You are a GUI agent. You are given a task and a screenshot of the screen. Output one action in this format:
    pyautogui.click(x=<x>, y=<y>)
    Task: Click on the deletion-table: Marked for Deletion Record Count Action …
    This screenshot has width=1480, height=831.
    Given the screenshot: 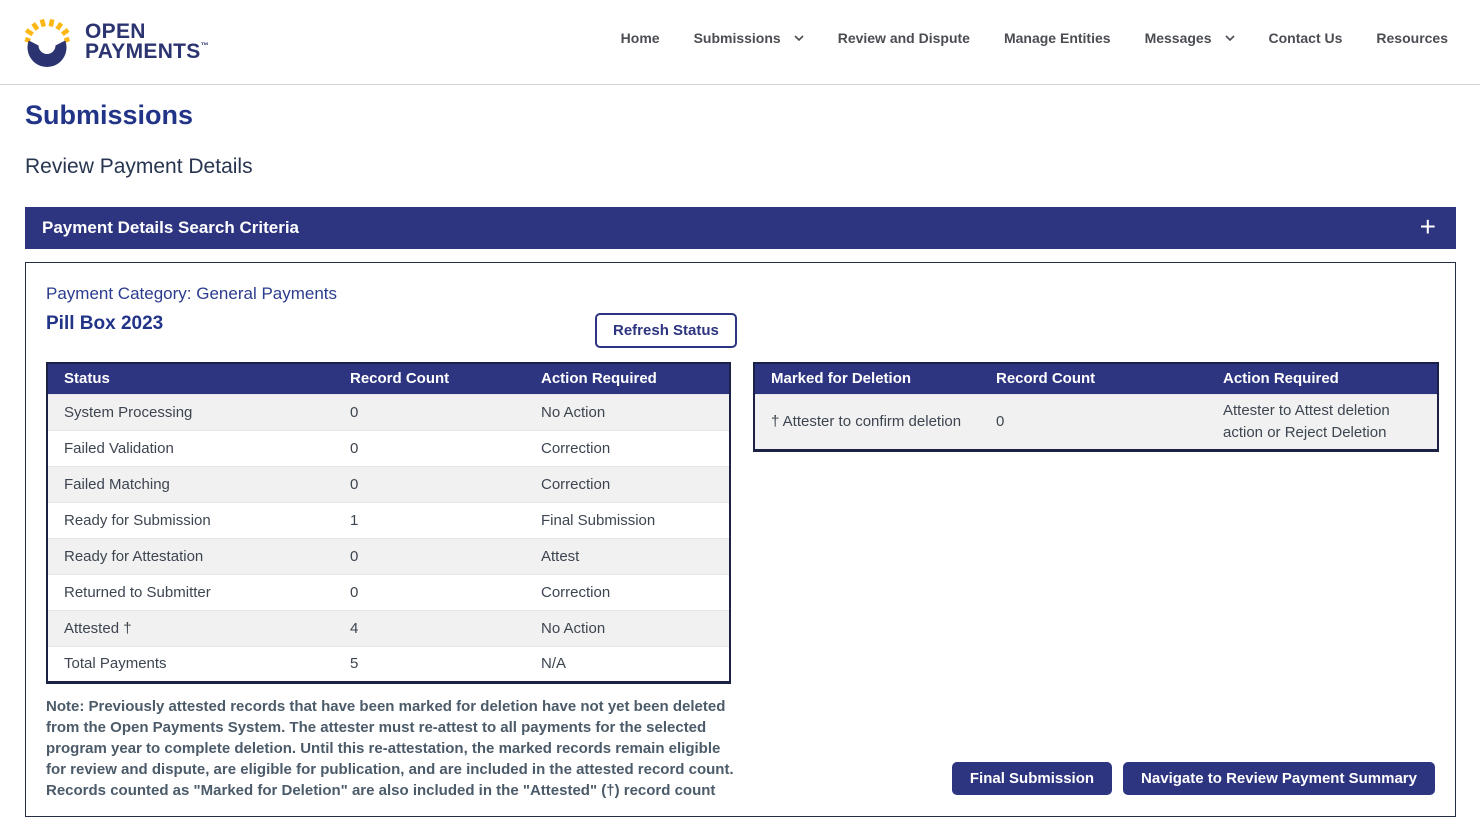 What is the action you would take?
    pyautogui.click(x=1096, y=407)
    